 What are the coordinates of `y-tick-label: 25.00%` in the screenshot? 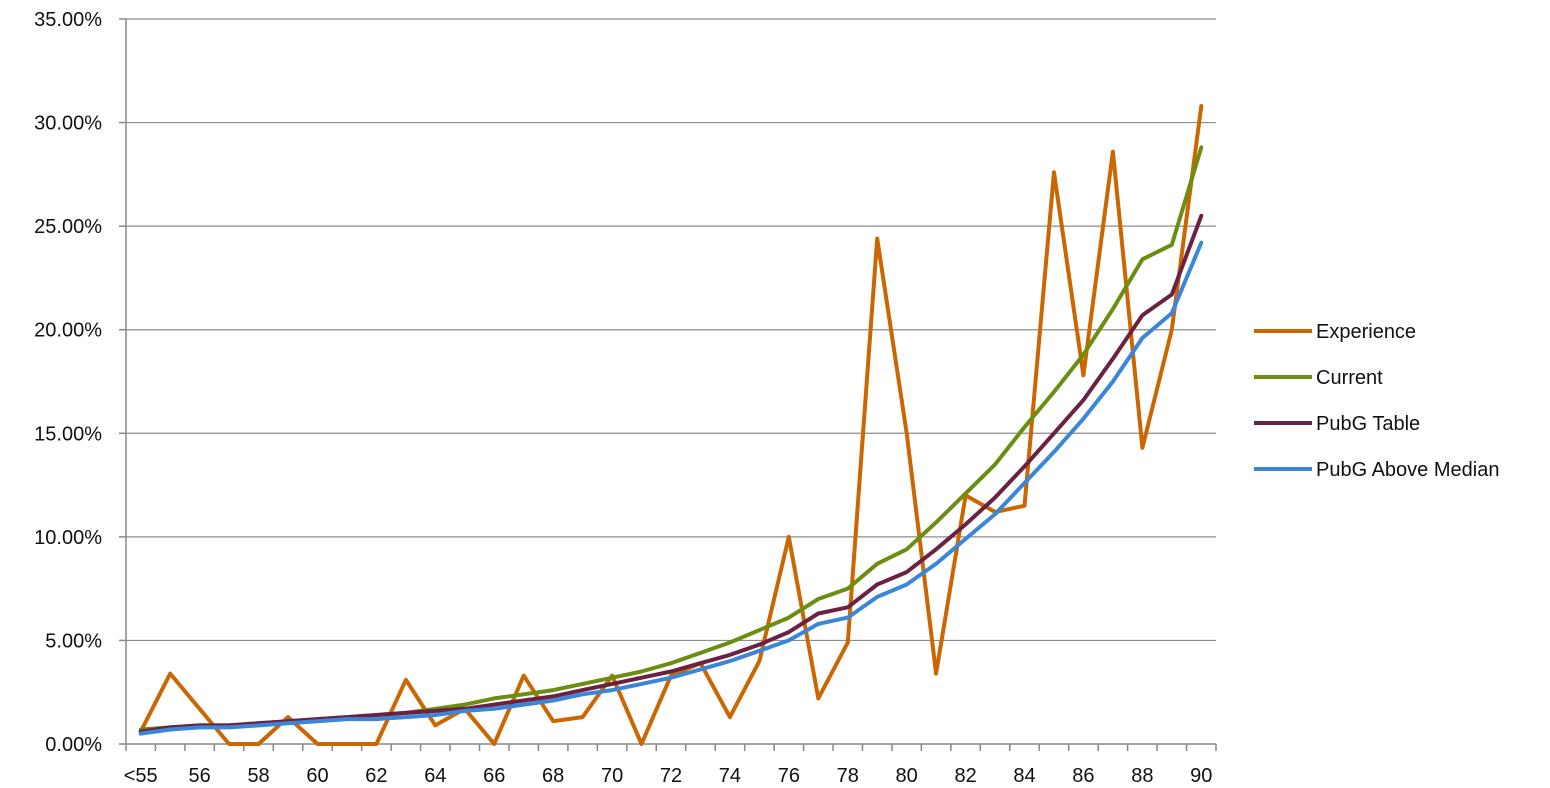 It's located at (68, 227).